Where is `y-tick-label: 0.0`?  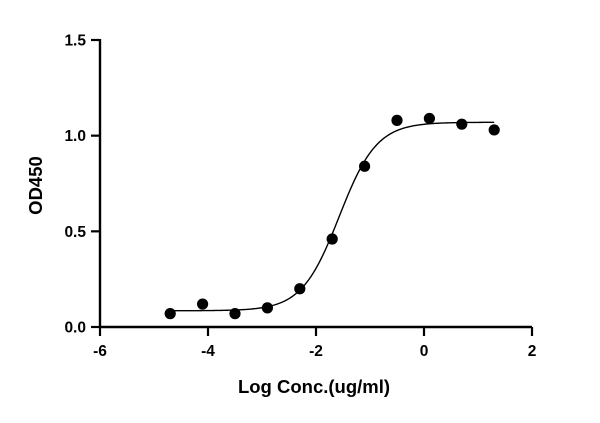
y-tick-label: 0.0 is located at coordinates (75, 328).